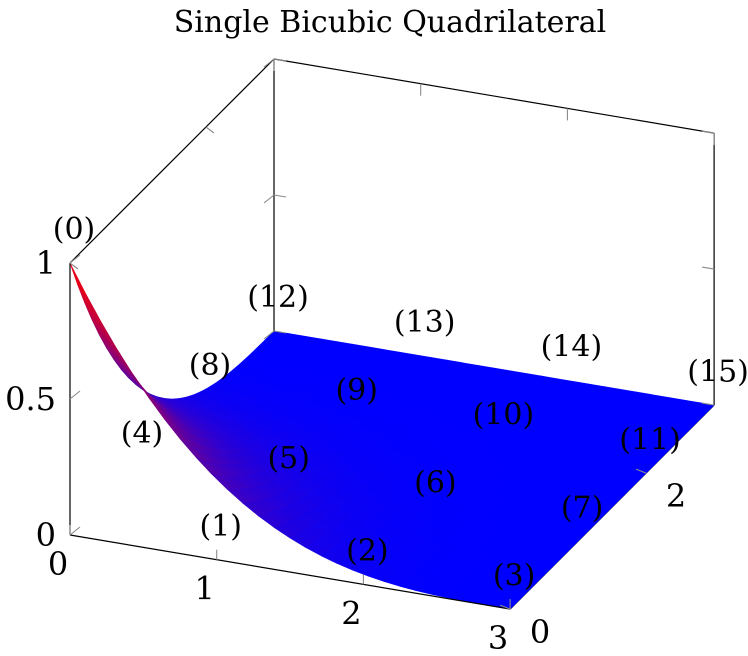 This screenshot has width=748, height=656. Describe the element at coordinates (717, 371) in the screenshot. I see `control-point-label: (15)` at that location.